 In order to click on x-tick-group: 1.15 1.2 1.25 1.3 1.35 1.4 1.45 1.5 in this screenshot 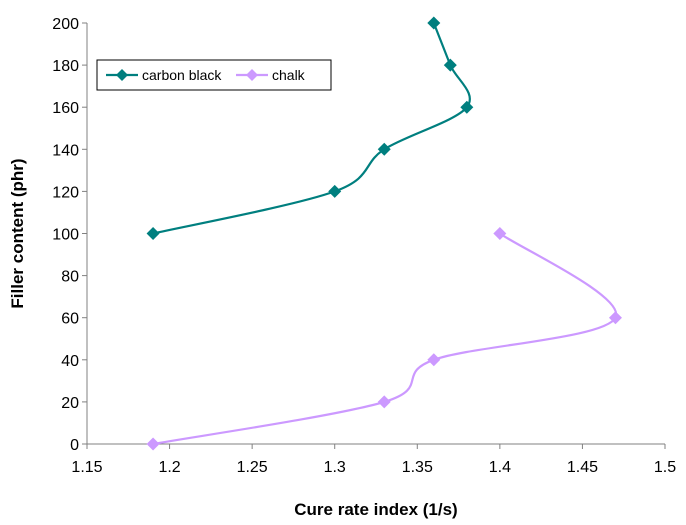, I will do `click(373, 460)`.